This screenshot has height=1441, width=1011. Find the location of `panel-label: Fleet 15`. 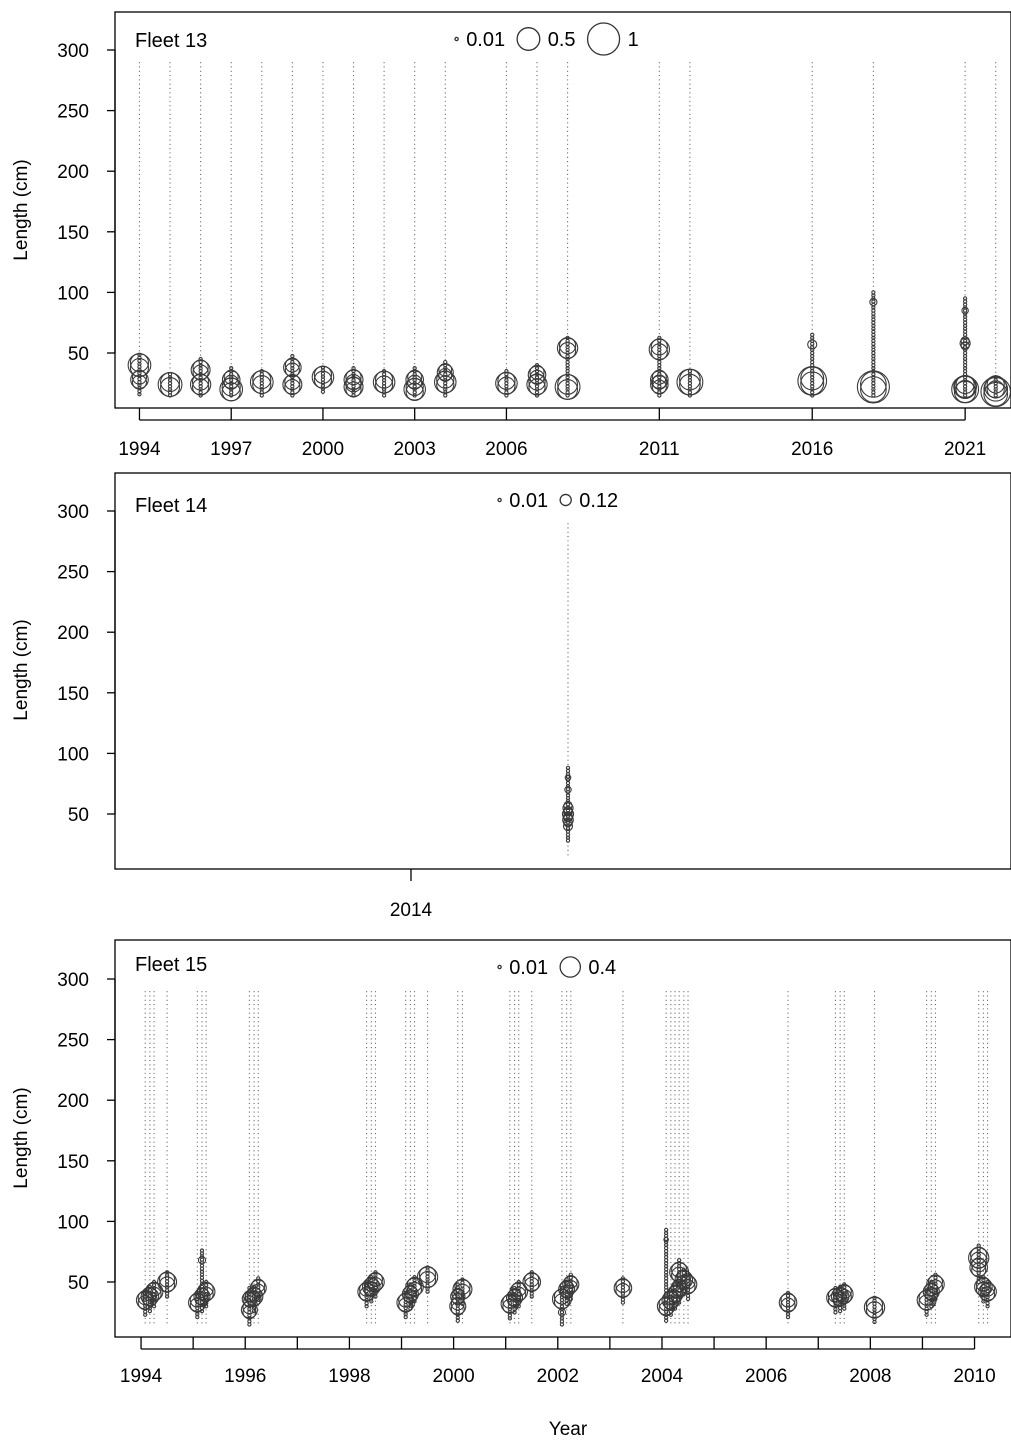

panel-label: Fleet 15 is located at coordinates (171, 965).